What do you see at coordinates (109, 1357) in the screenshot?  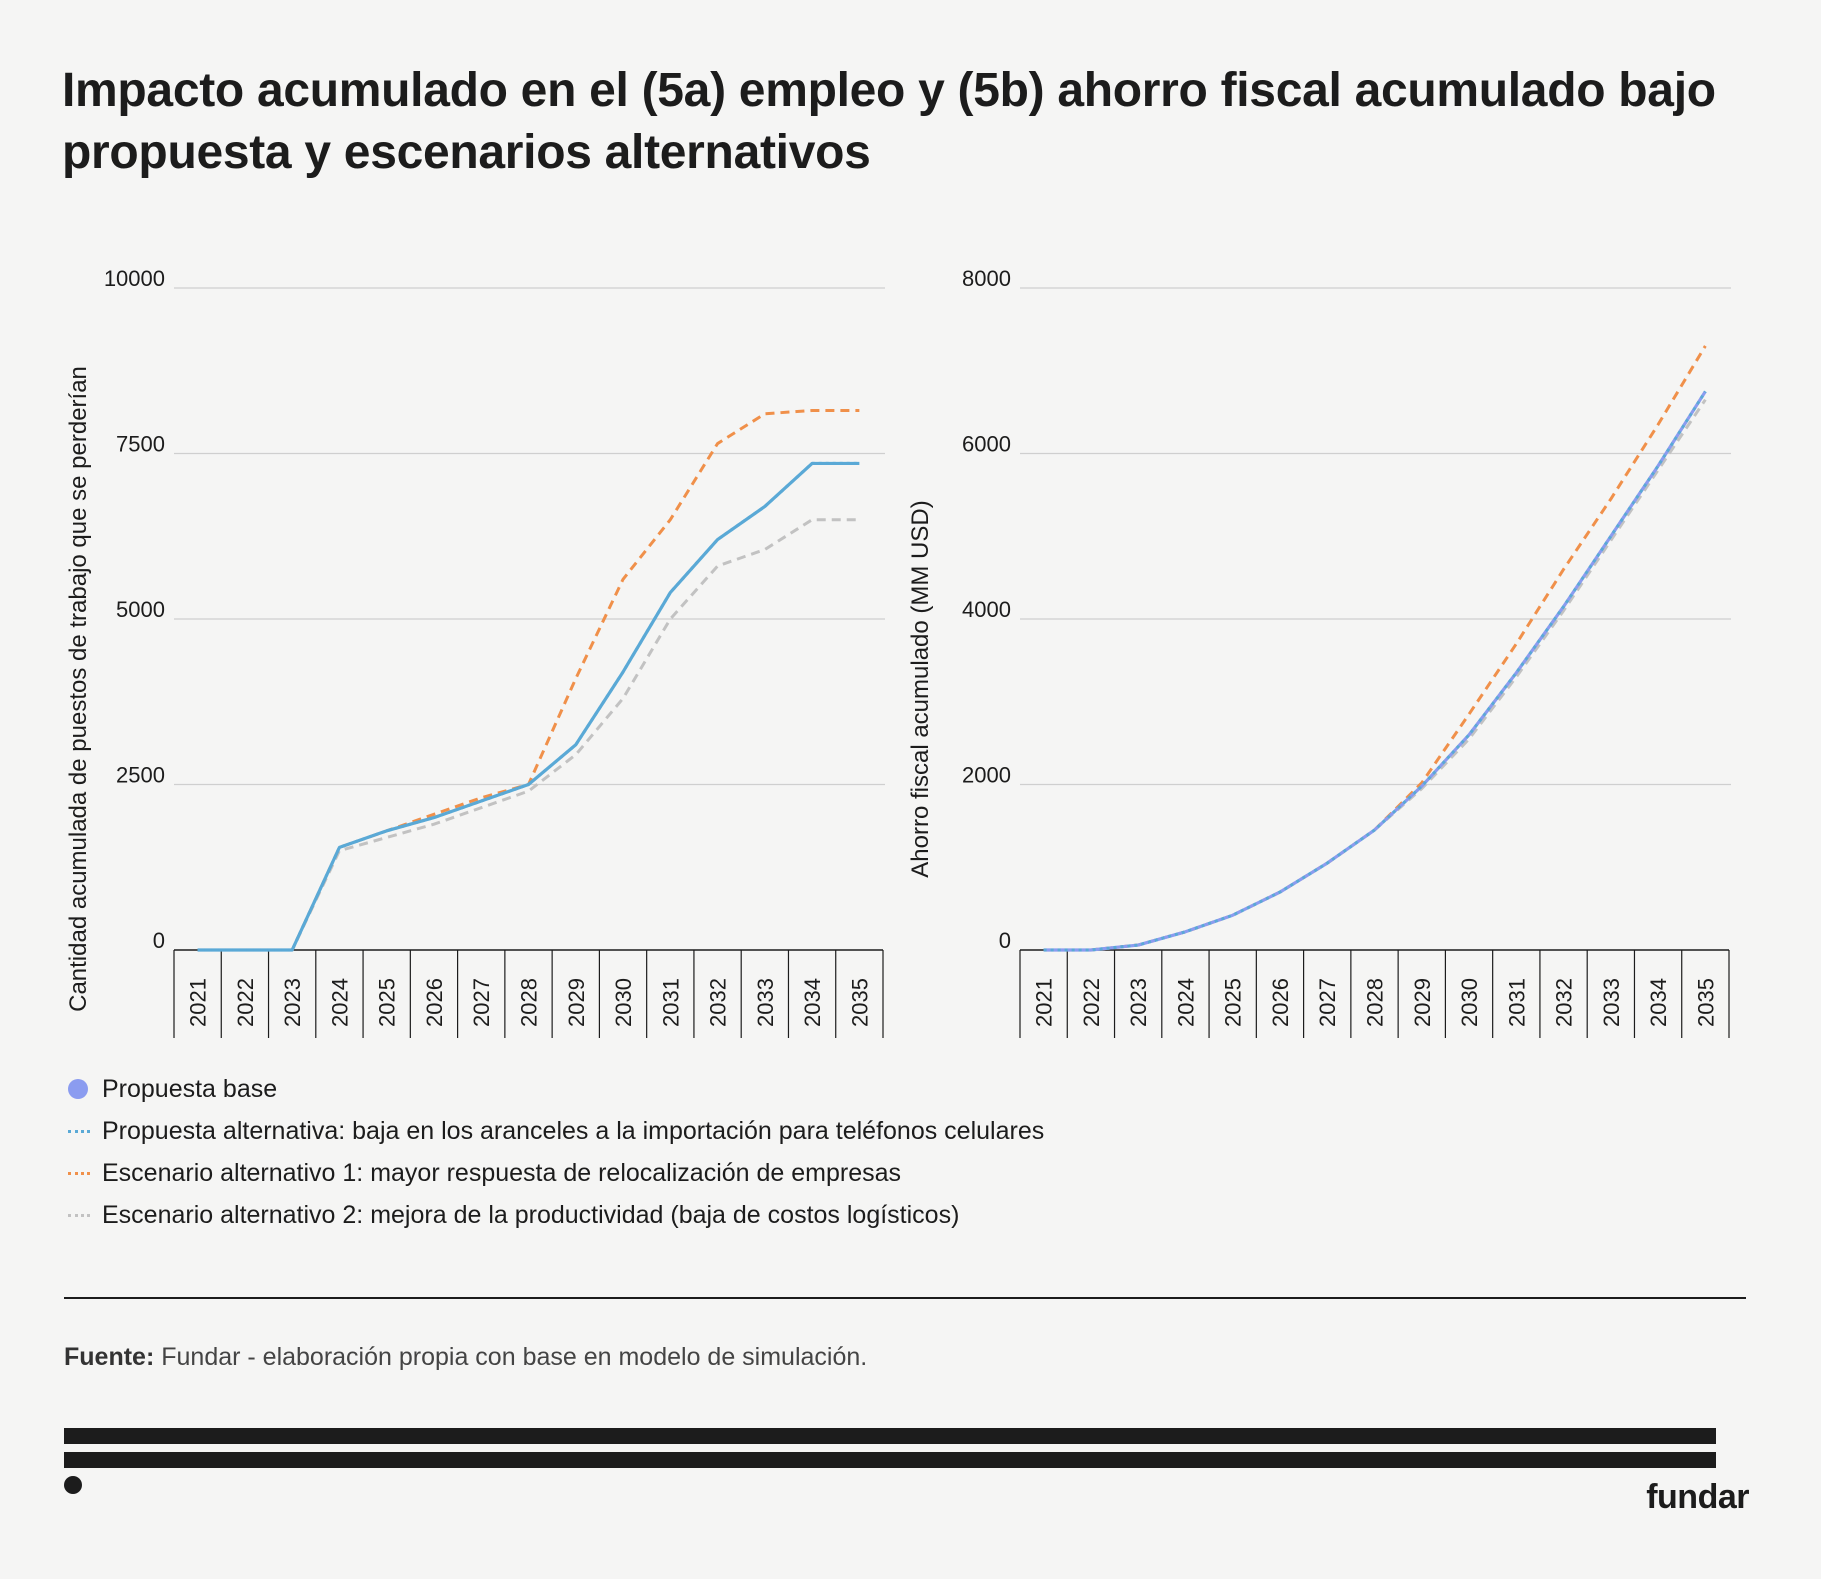 I see `source-label: Fuente:` at bounding box center [109, 1357].